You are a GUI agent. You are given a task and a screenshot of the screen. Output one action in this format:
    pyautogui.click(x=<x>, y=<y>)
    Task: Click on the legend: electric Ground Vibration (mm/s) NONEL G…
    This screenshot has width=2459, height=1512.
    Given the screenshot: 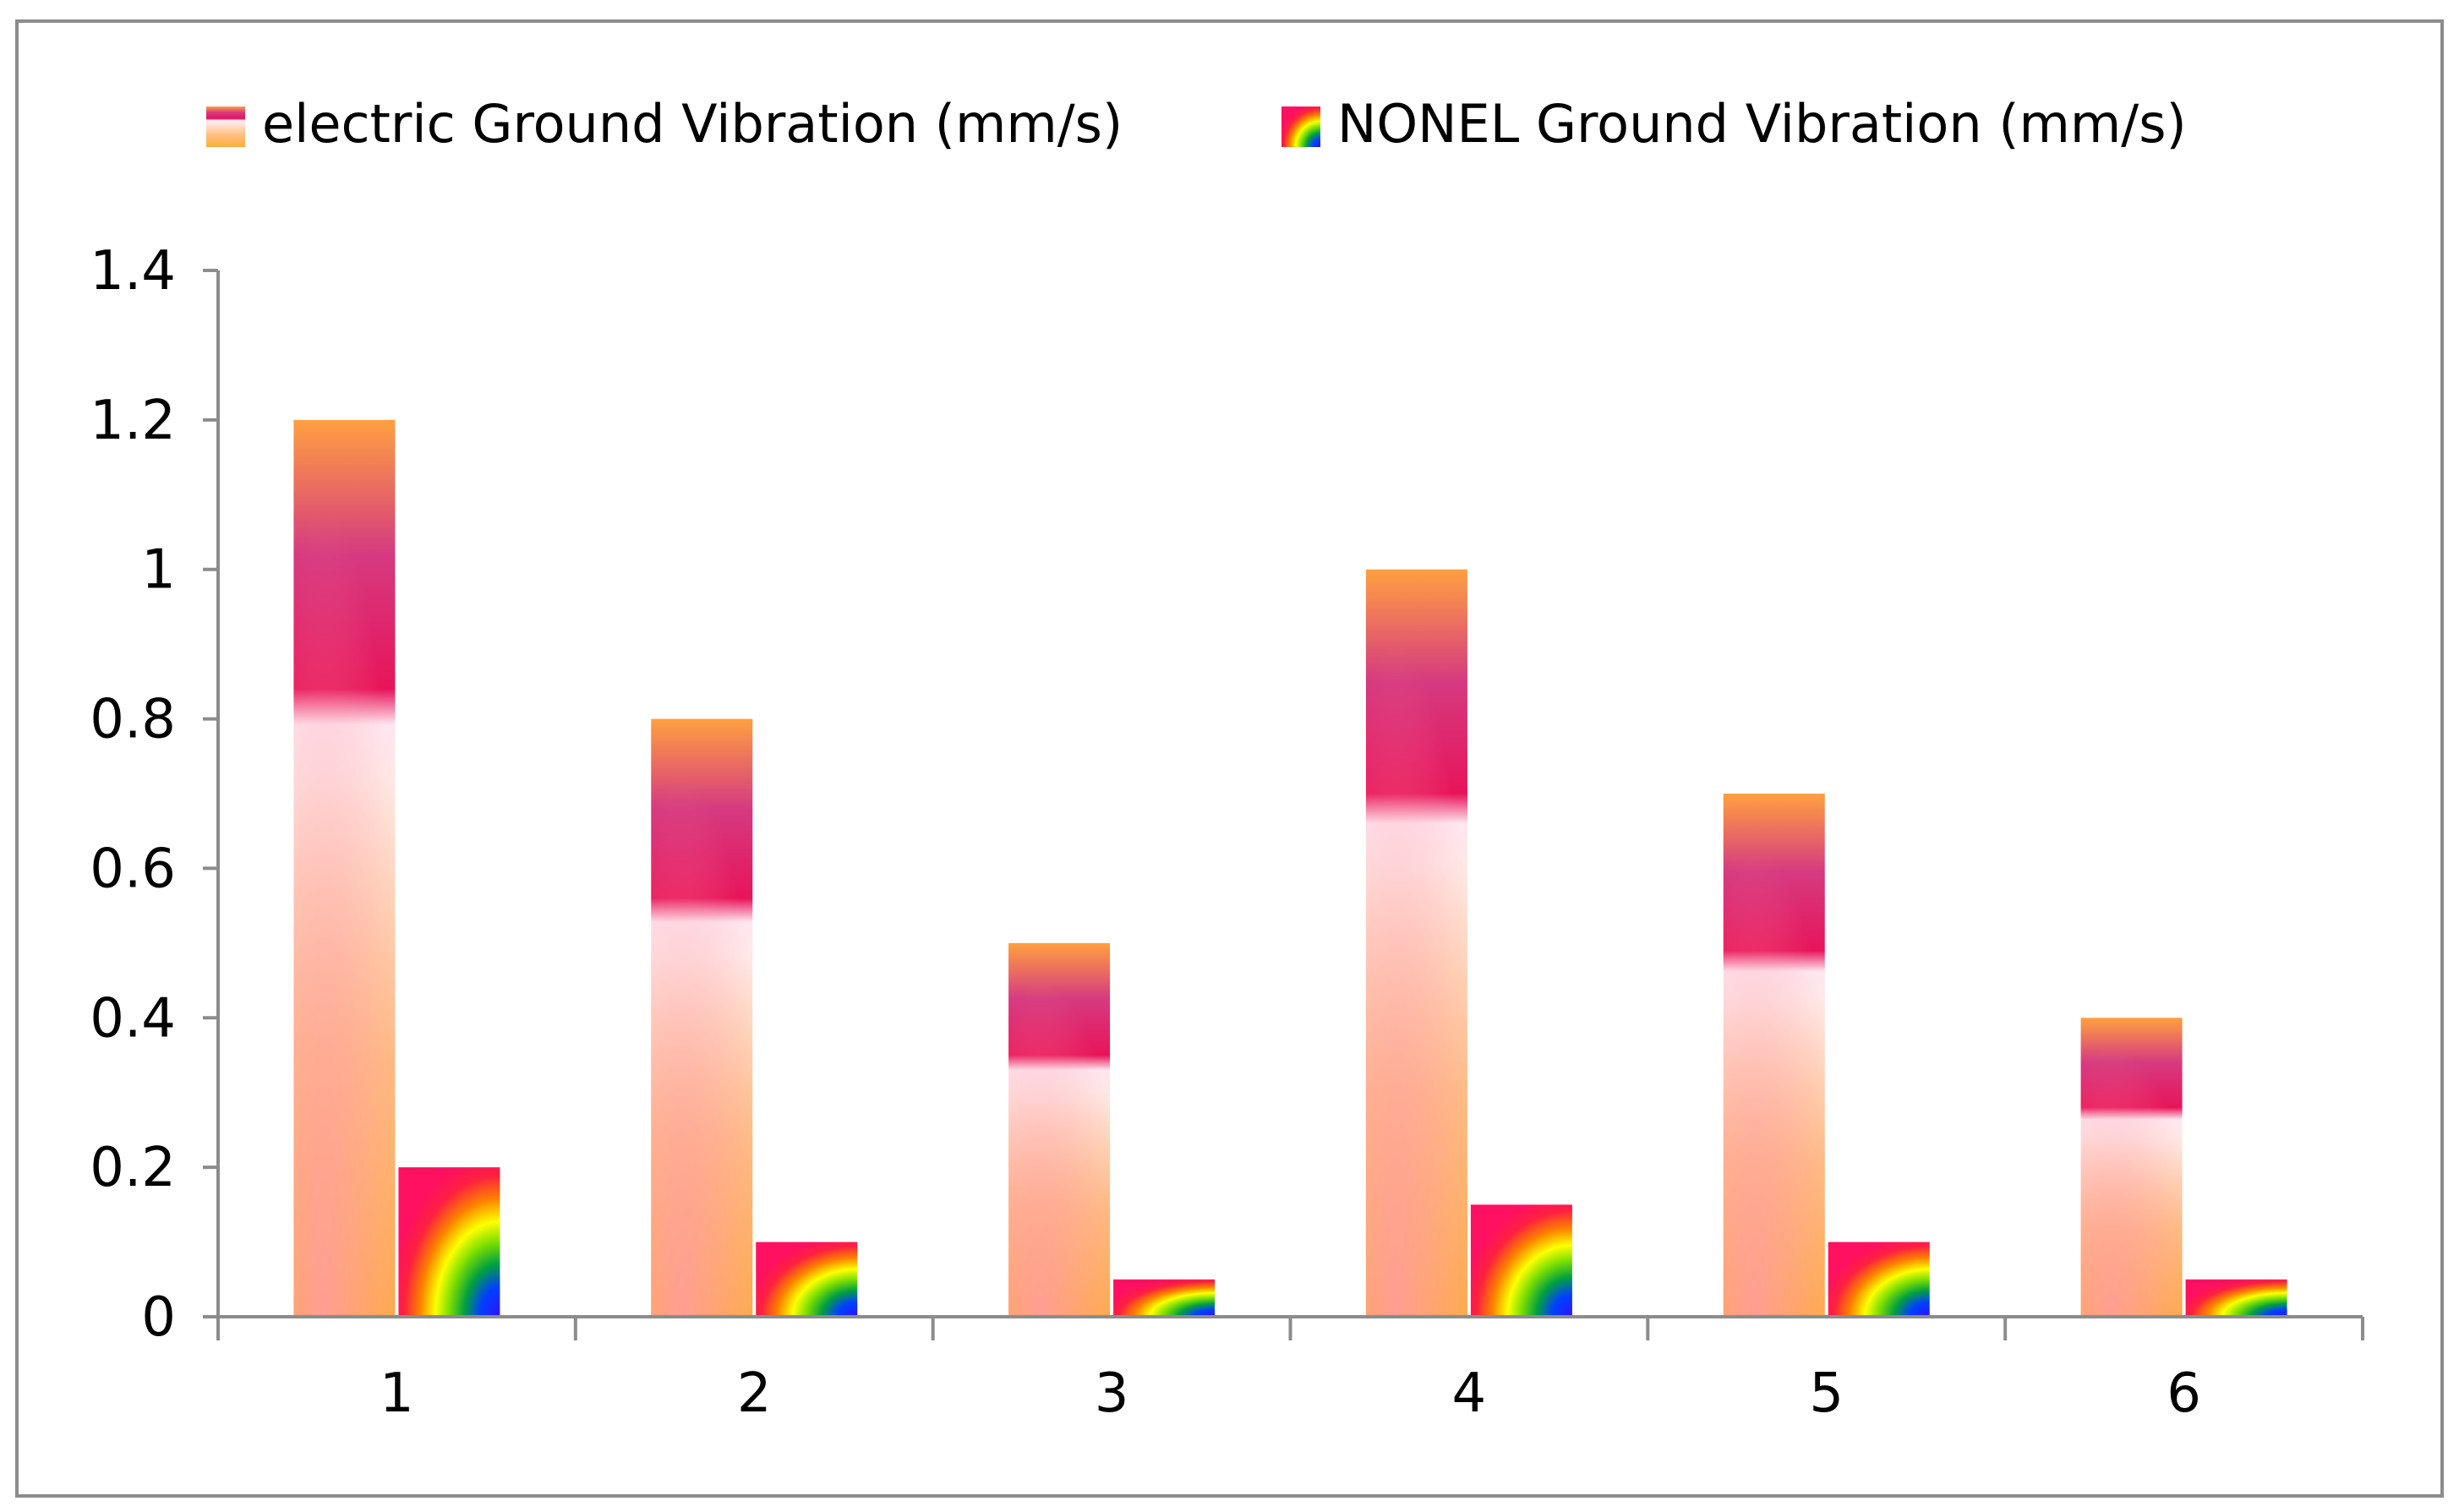 What is the action you would take?
    pyautogui.click(x=1196, y=124)
    